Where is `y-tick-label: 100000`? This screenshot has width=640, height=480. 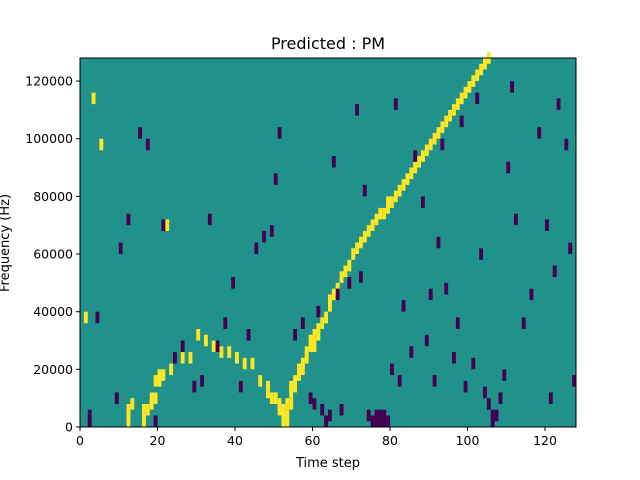 y-tick-label: 100000 is located at coordinates (49, 138).